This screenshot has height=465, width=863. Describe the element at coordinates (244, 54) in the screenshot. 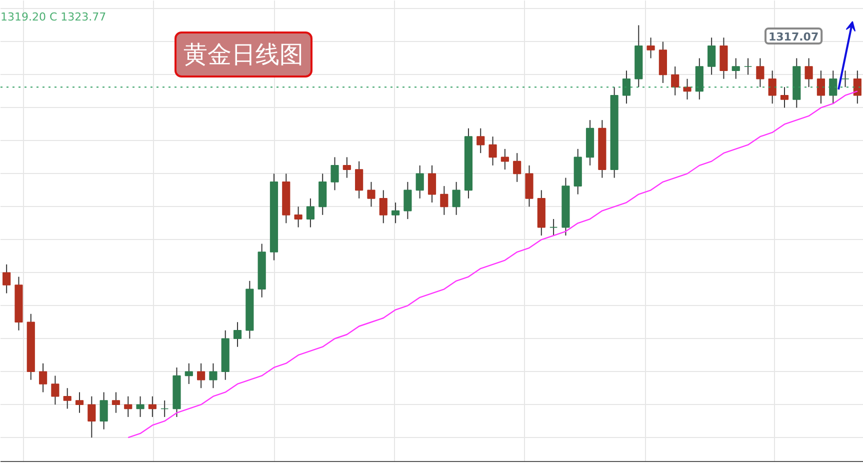

I see `text: 黄金日线图` at that location.